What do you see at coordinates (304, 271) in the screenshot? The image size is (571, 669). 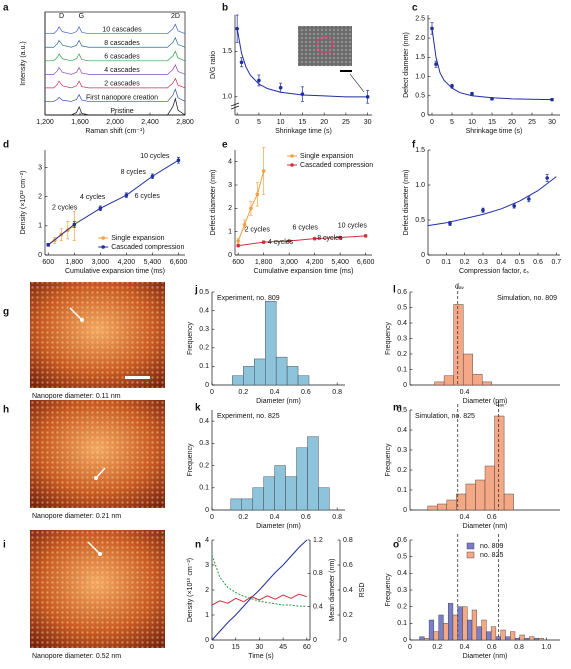 I see `x-axis-label: Cumulative expansion time (ms)` at bounding box center [304, 271].